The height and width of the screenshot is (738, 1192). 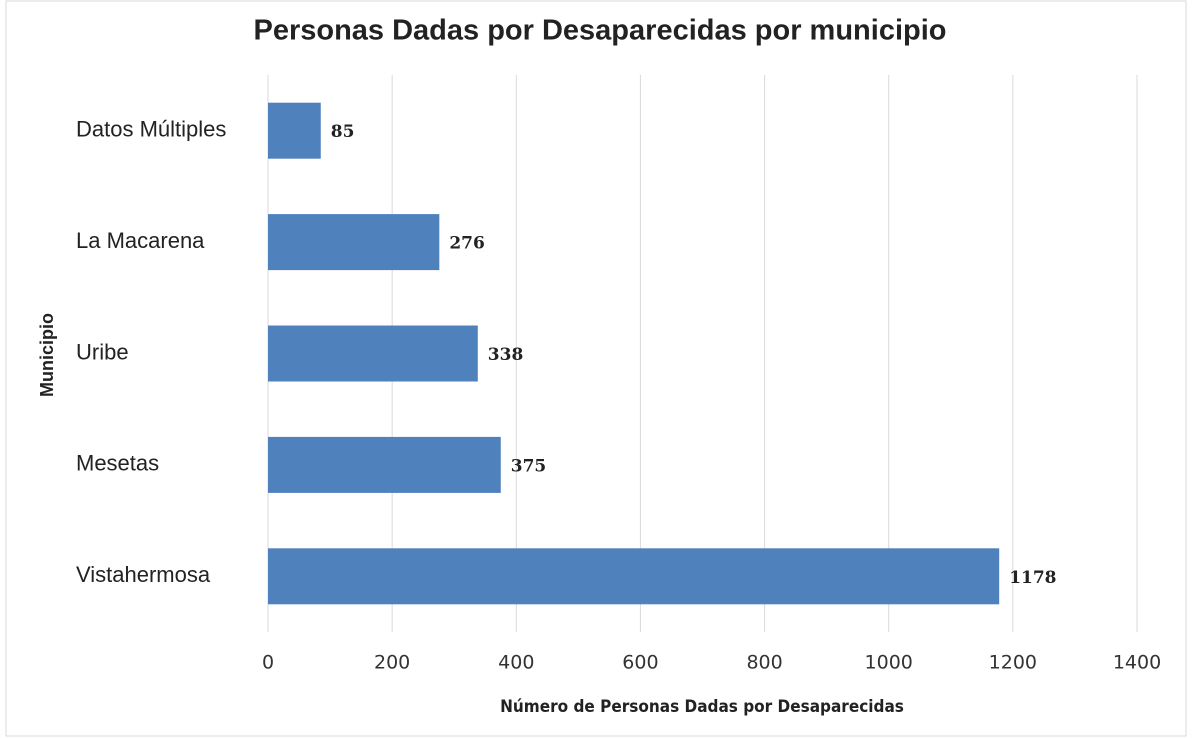 I want to click on data-label: 375, so click(x=528, y=466).